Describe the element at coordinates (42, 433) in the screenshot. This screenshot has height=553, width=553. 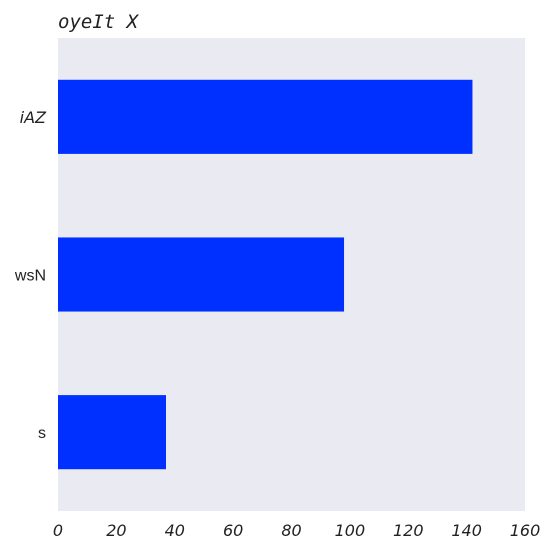
I see `y-tick-label-s: s` at that location.